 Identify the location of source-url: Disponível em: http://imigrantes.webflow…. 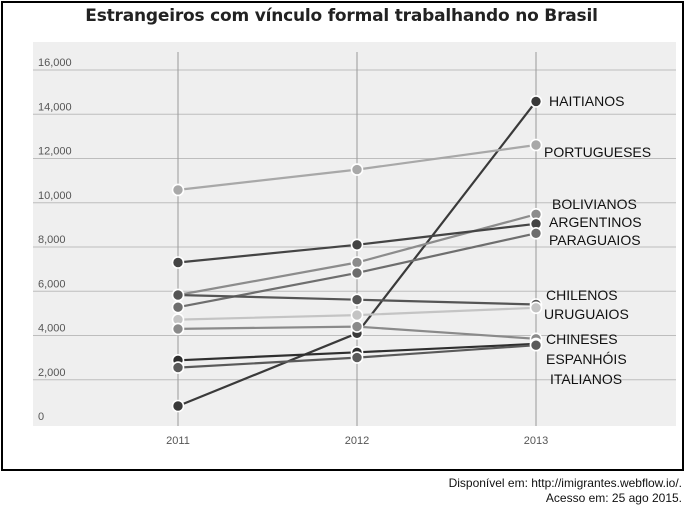
(565, 483).